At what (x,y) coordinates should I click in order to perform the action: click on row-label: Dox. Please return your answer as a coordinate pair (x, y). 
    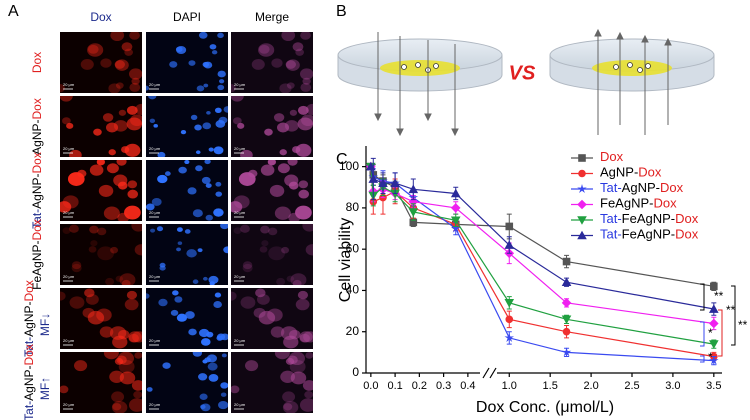
    Looking at the image, I should click on (37, 62).